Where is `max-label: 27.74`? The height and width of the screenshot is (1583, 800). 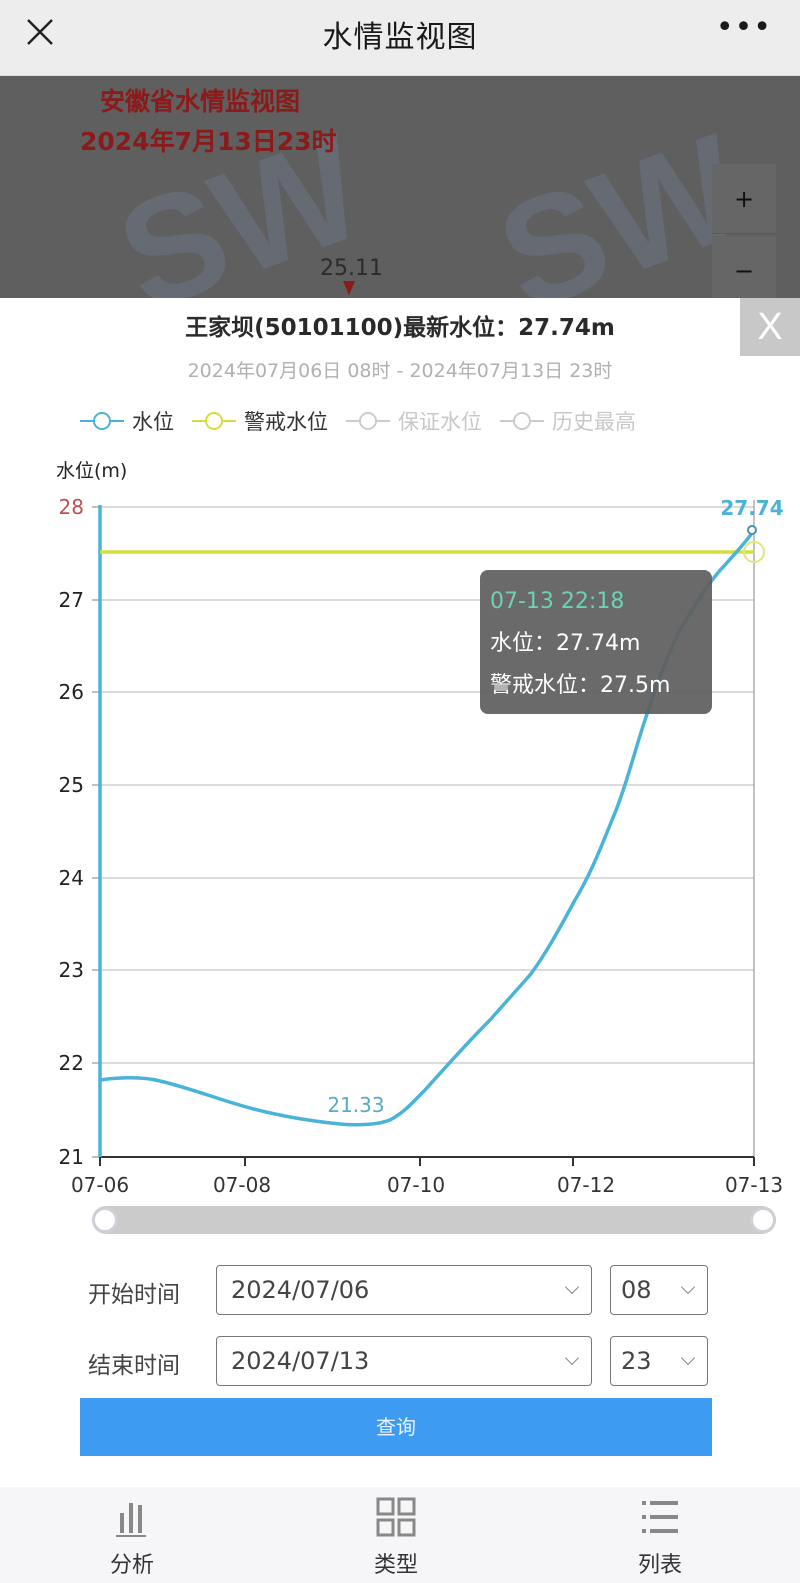 max-label: 27.74 is located at coordinates (751, 508).